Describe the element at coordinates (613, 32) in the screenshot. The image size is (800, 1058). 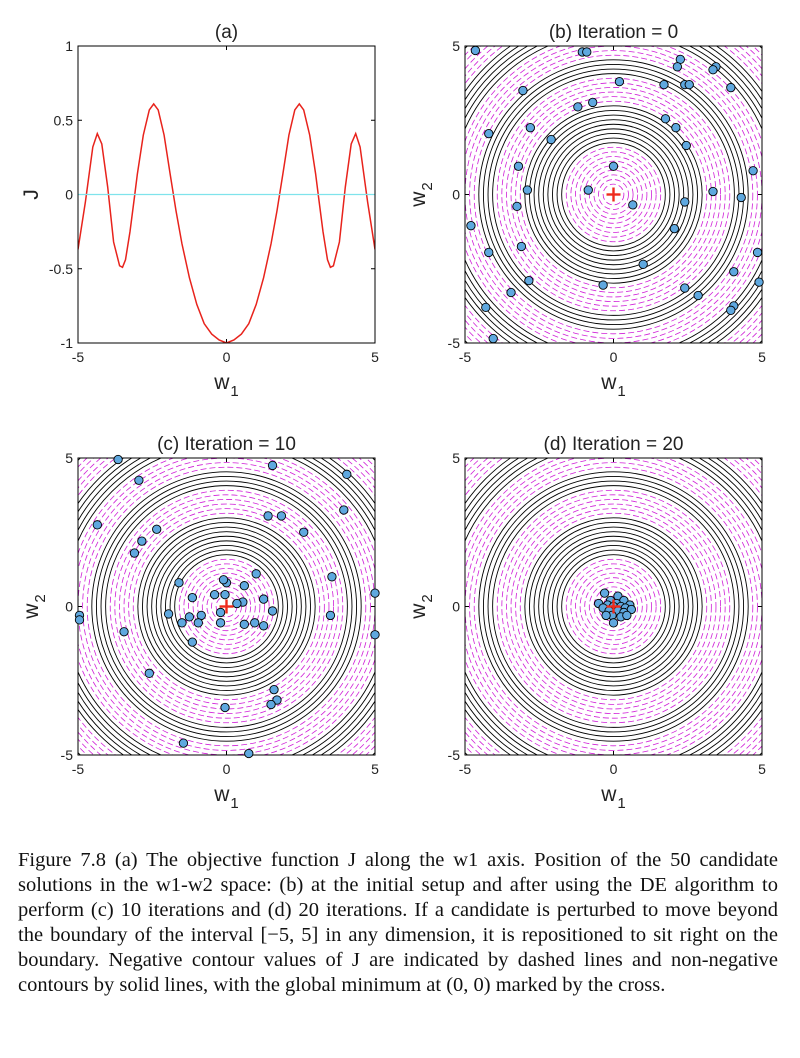
I see `panel-title: (b) Iteration = 0` at that location.